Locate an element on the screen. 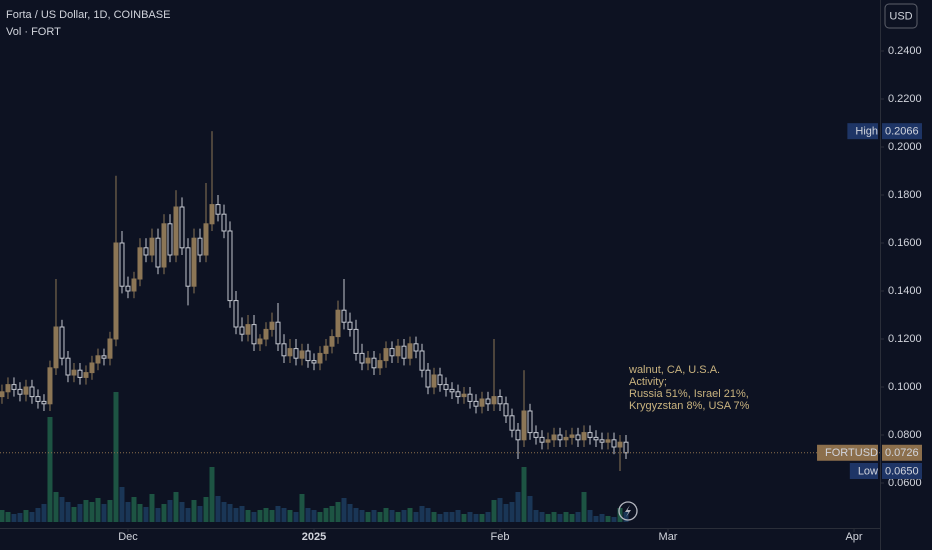  price-mark-name: High is located at coordinates (866, 132).